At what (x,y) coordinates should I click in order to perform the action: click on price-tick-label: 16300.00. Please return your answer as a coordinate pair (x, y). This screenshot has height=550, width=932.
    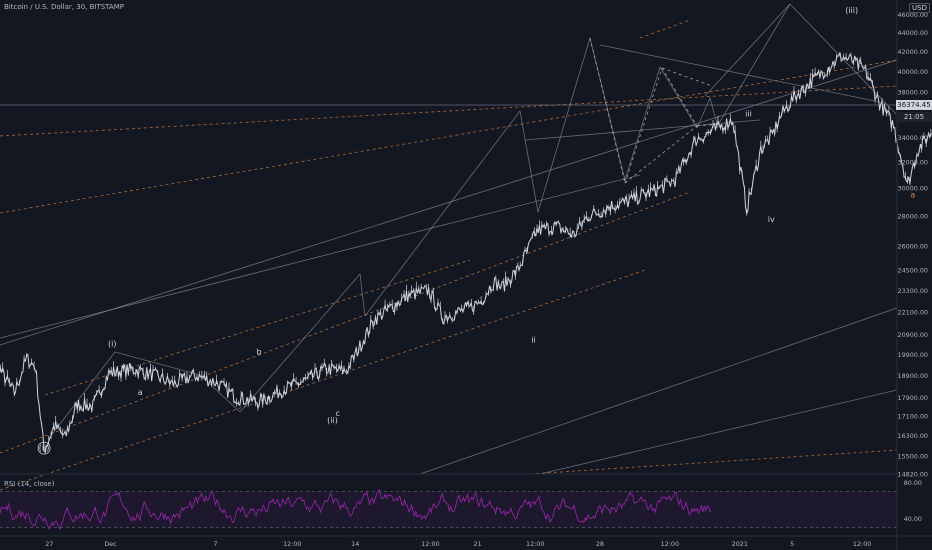
    Looking at the image, I should click on (913, 436).